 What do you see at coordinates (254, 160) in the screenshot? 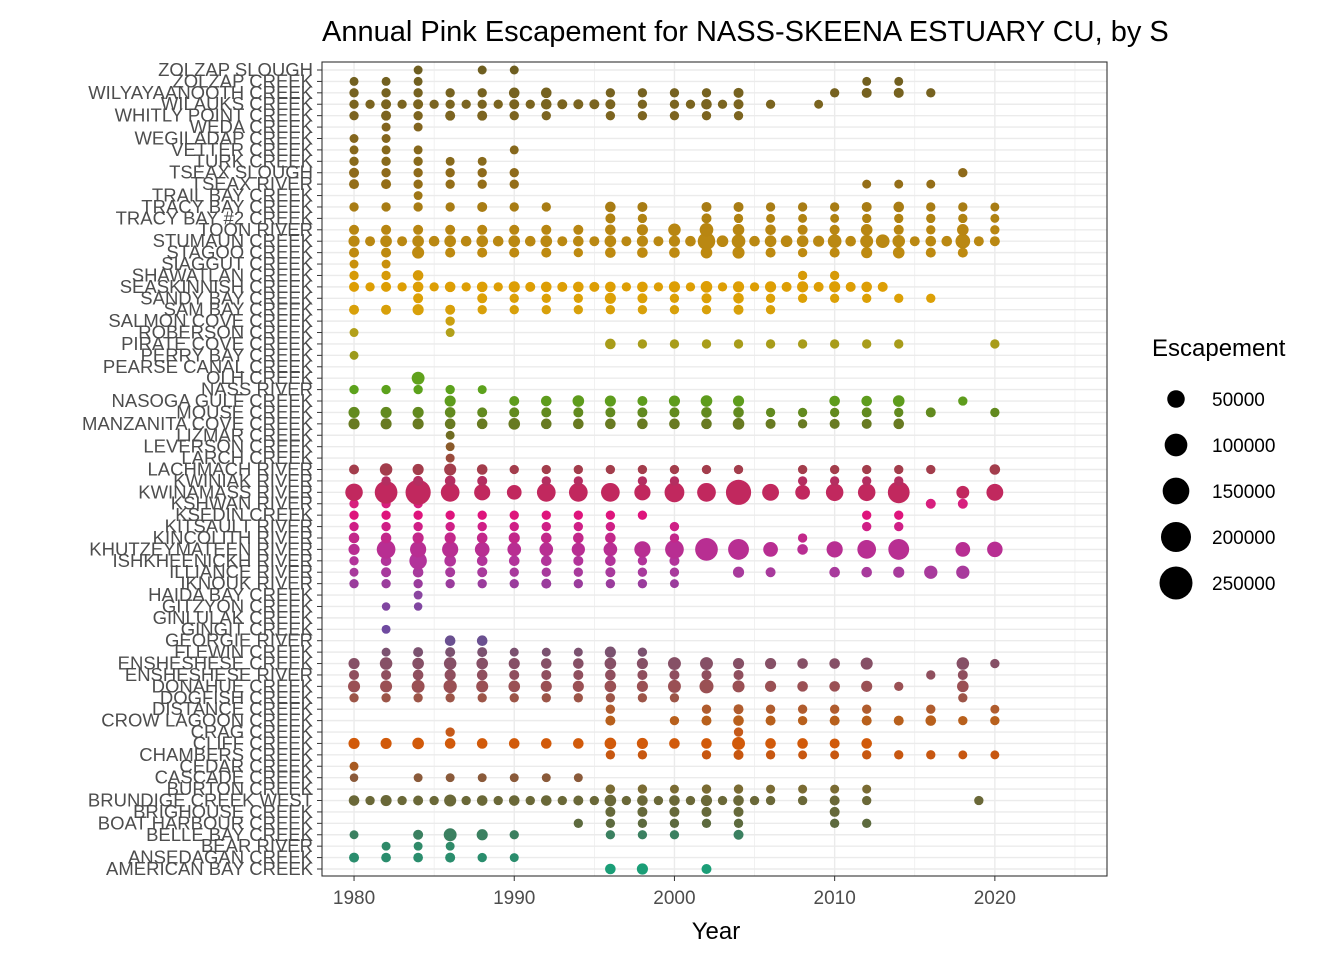
I see `y-tick-label: TURK CREEK` at bounding box center [254, 160].